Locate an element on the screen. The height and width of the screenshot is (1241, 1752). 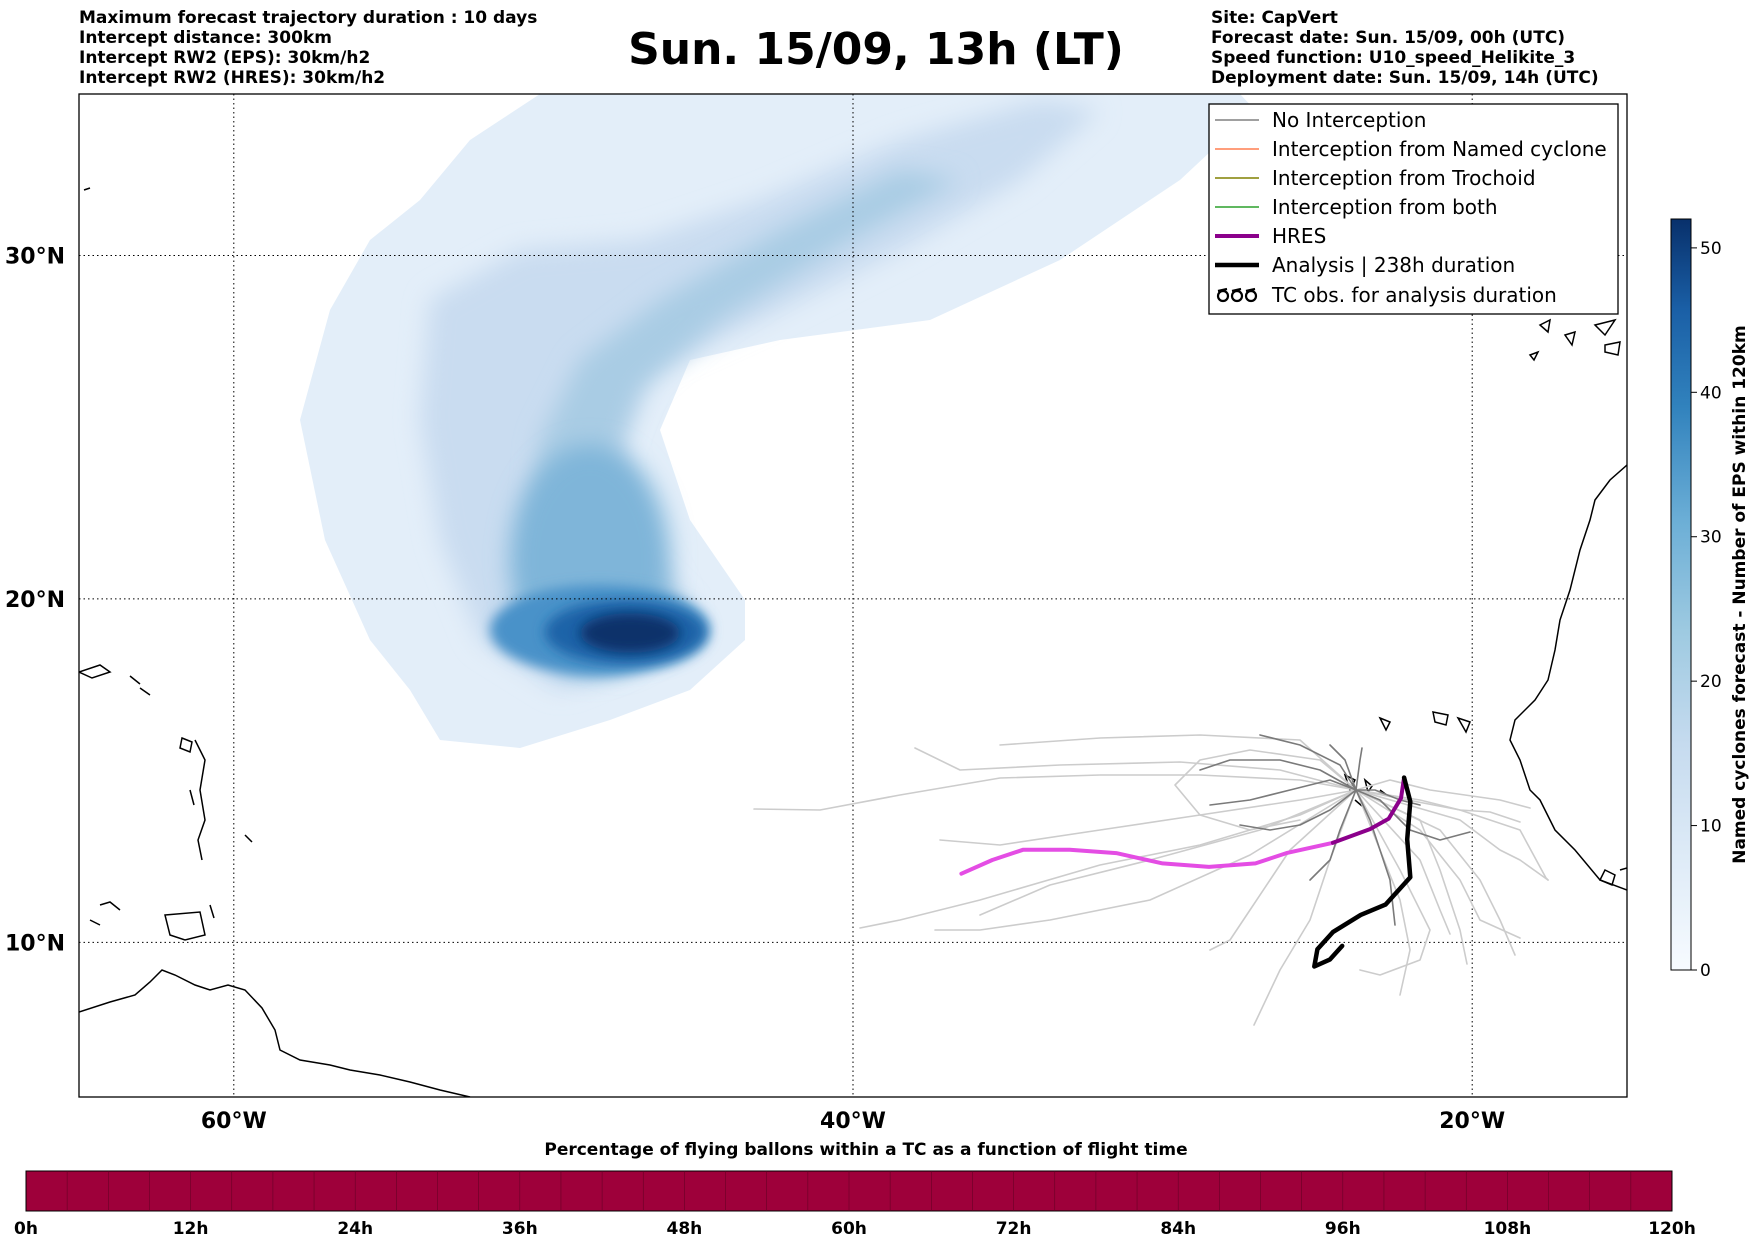
lon-tick-label: 60°W is located at coordinates (234, 1121).